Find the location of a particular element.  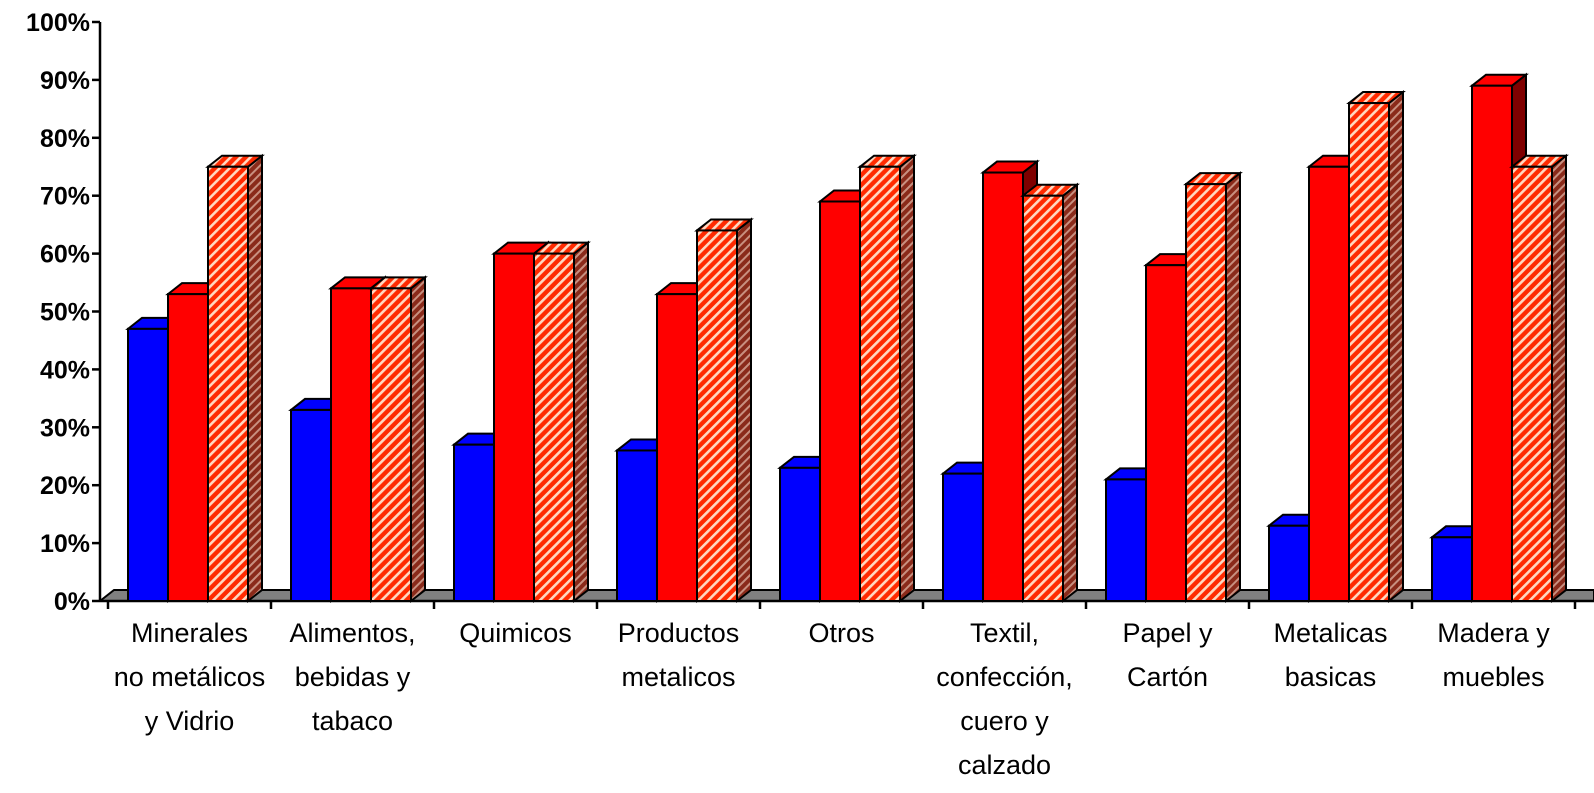

x-category-label-line: confección, is located at coordinates (1004, 677).